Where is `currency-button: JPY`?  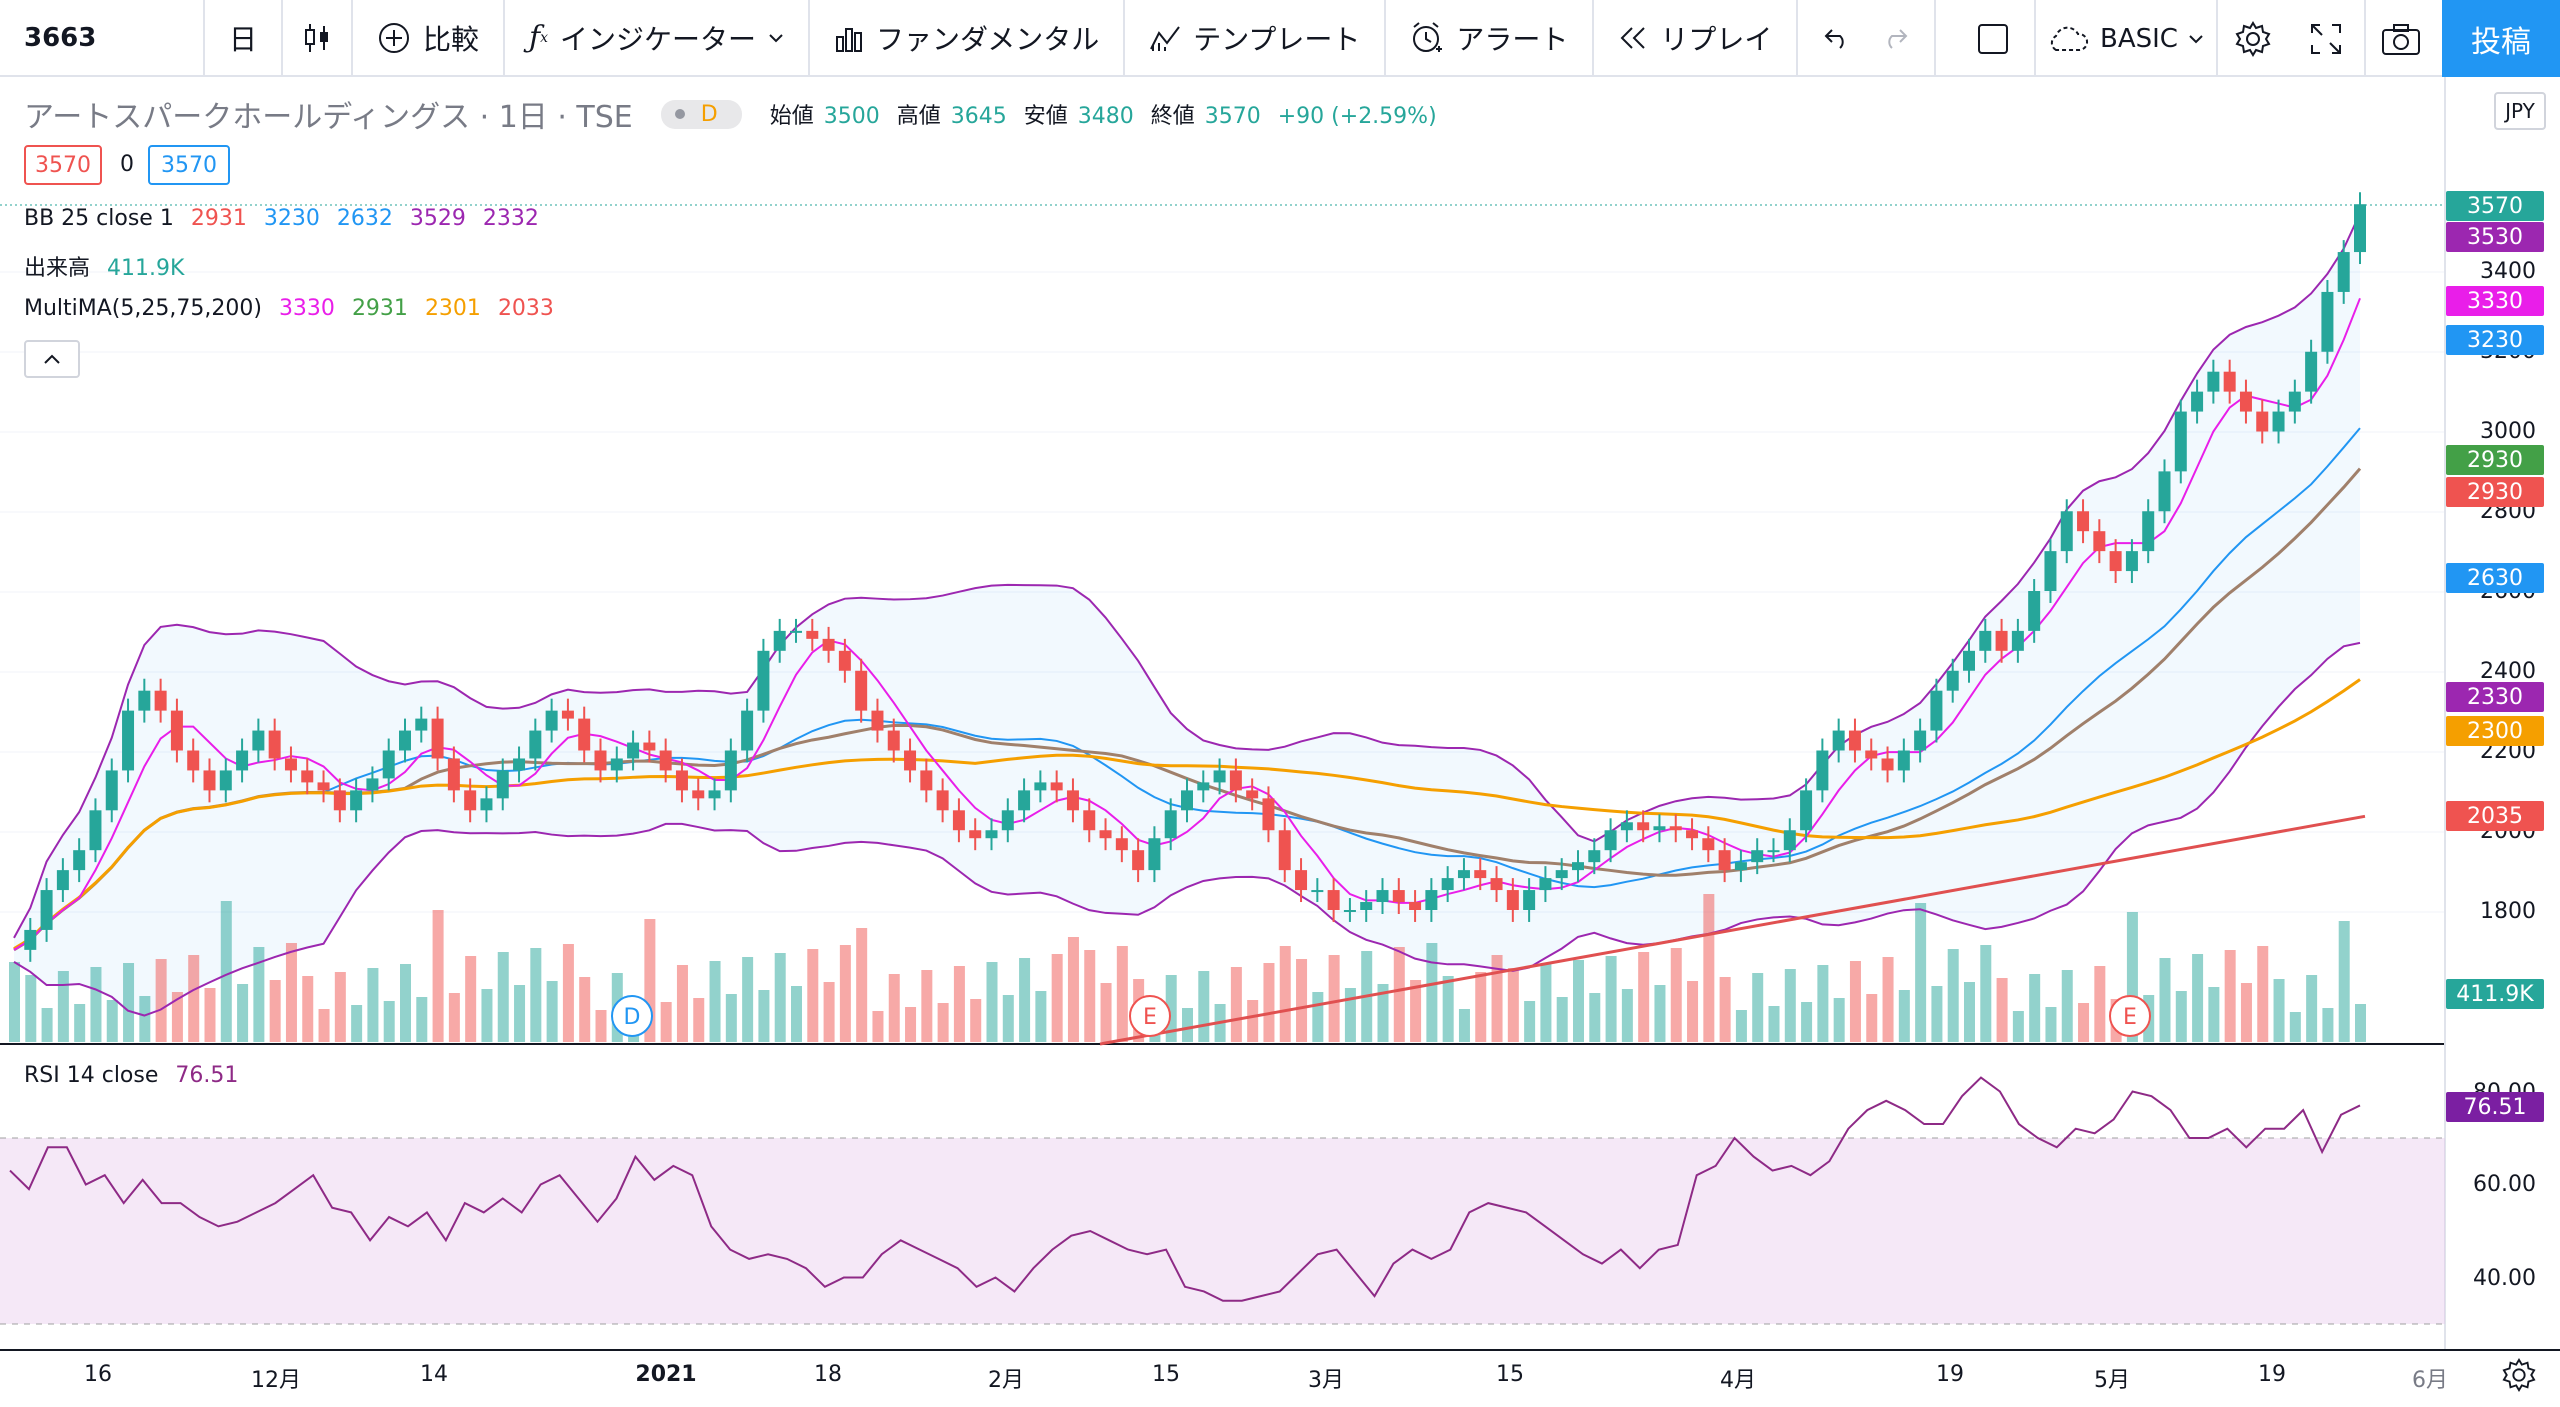
currency-button: JPY is located at coordinates (2520, 111).